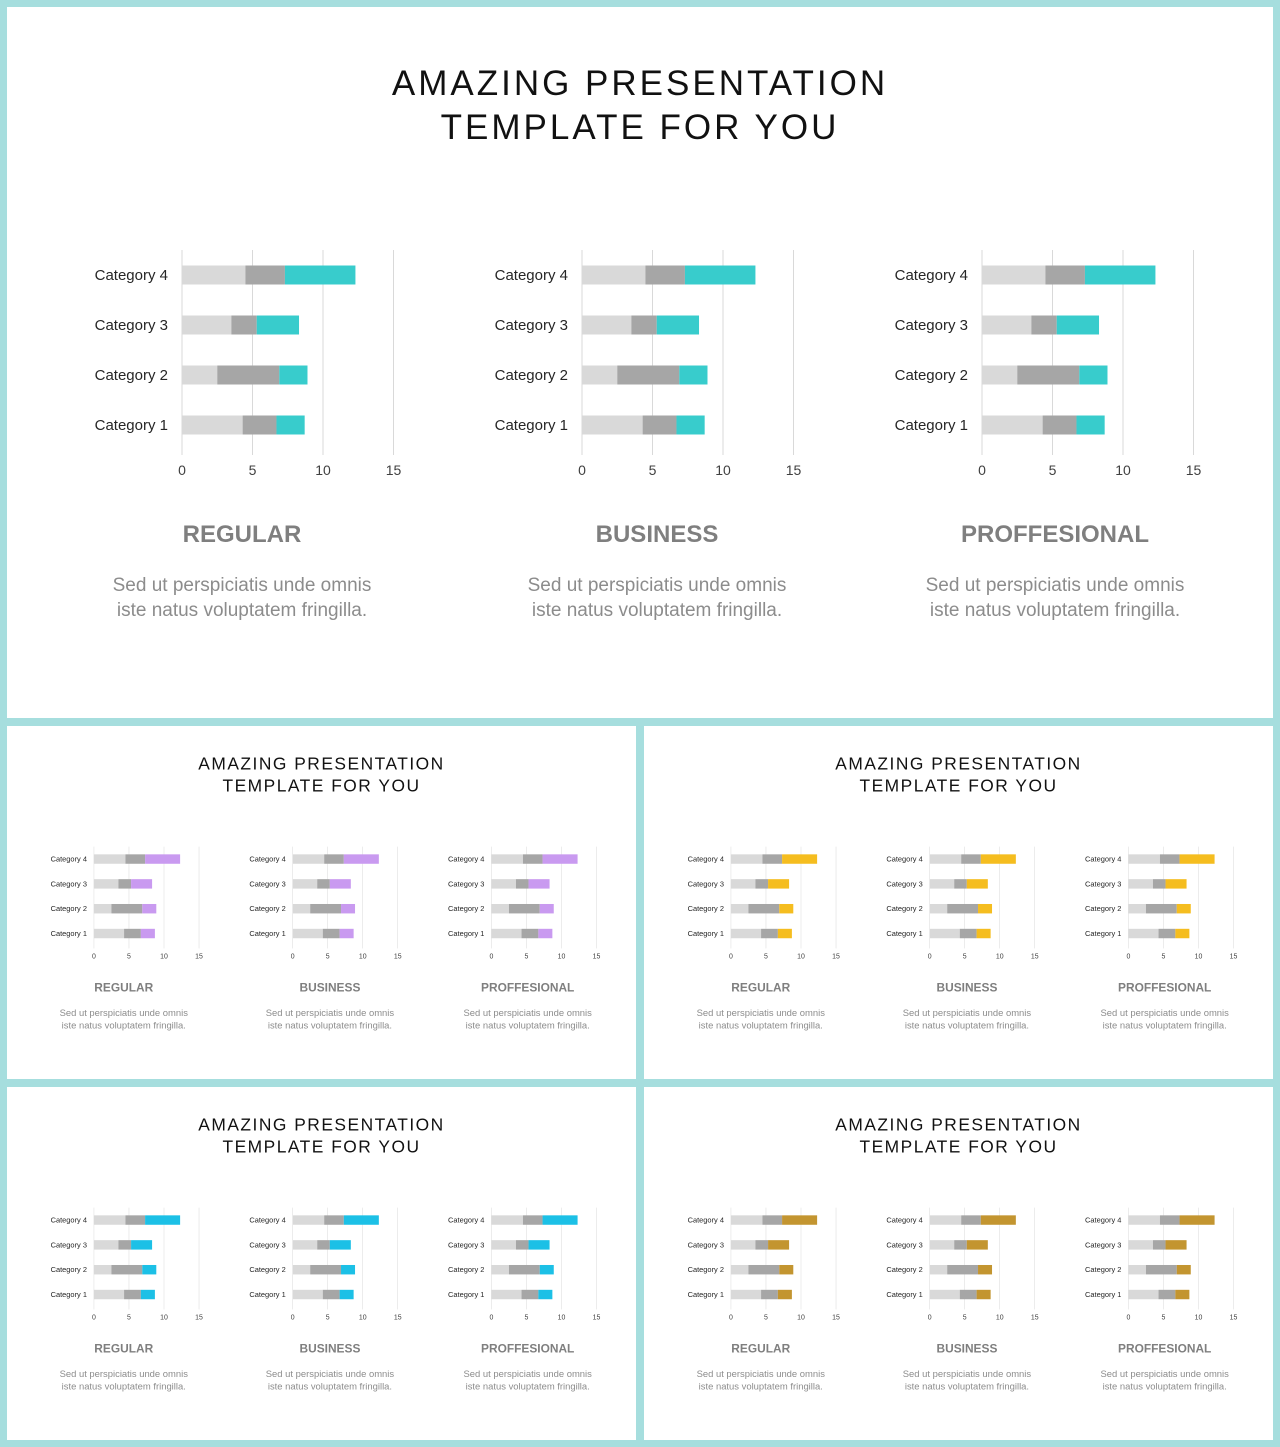  I want to click on column-heading: REGULAR, so click(123, 1349).